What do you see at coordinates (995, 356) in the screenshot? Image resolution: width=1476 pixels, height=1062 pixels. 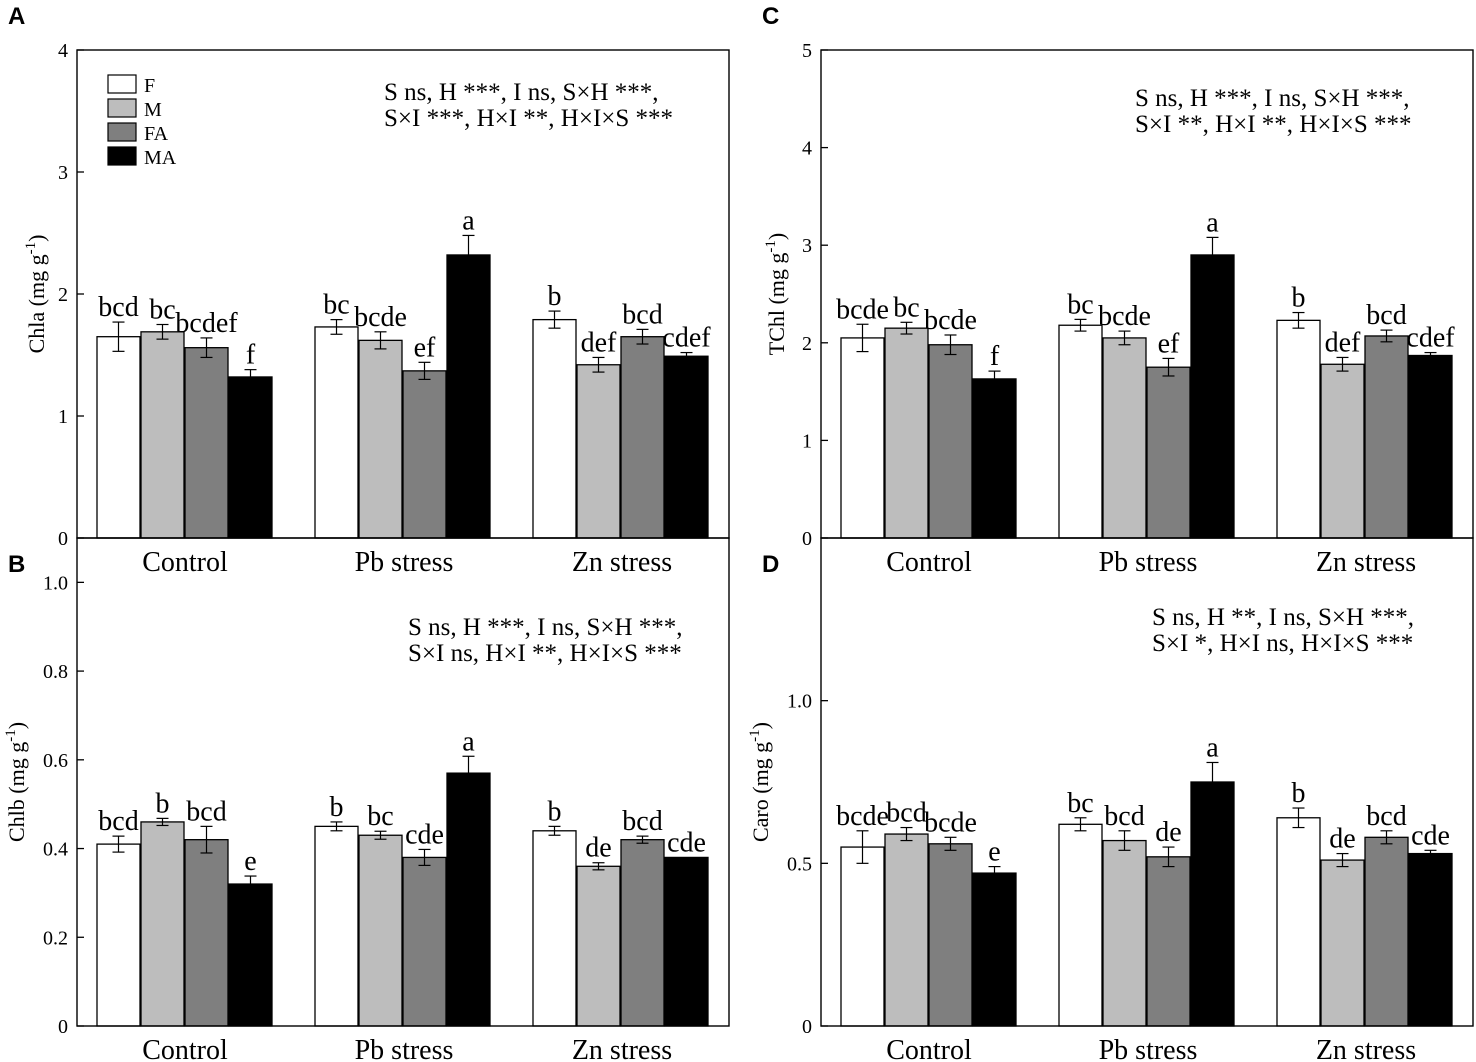 I see `significance-letter: f` at bounding box center [995, 356].